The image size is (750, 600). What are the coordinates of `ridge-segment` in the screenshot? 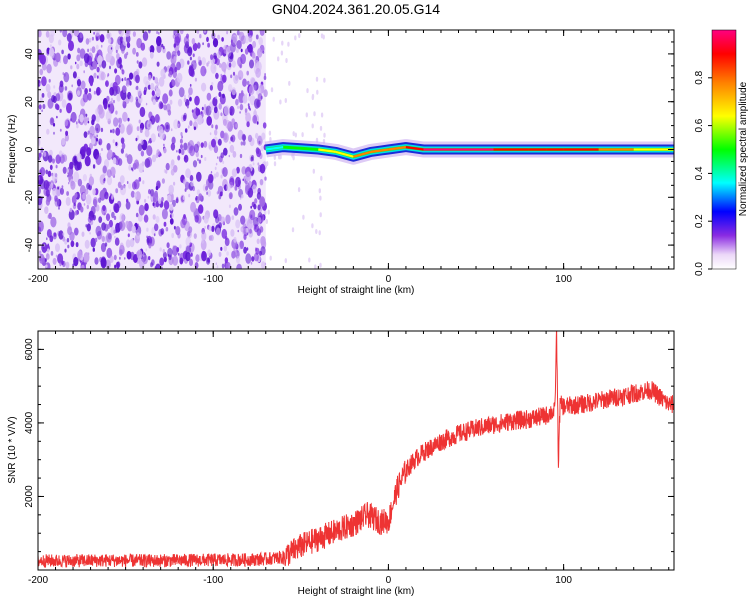 It's located at (344, 154).